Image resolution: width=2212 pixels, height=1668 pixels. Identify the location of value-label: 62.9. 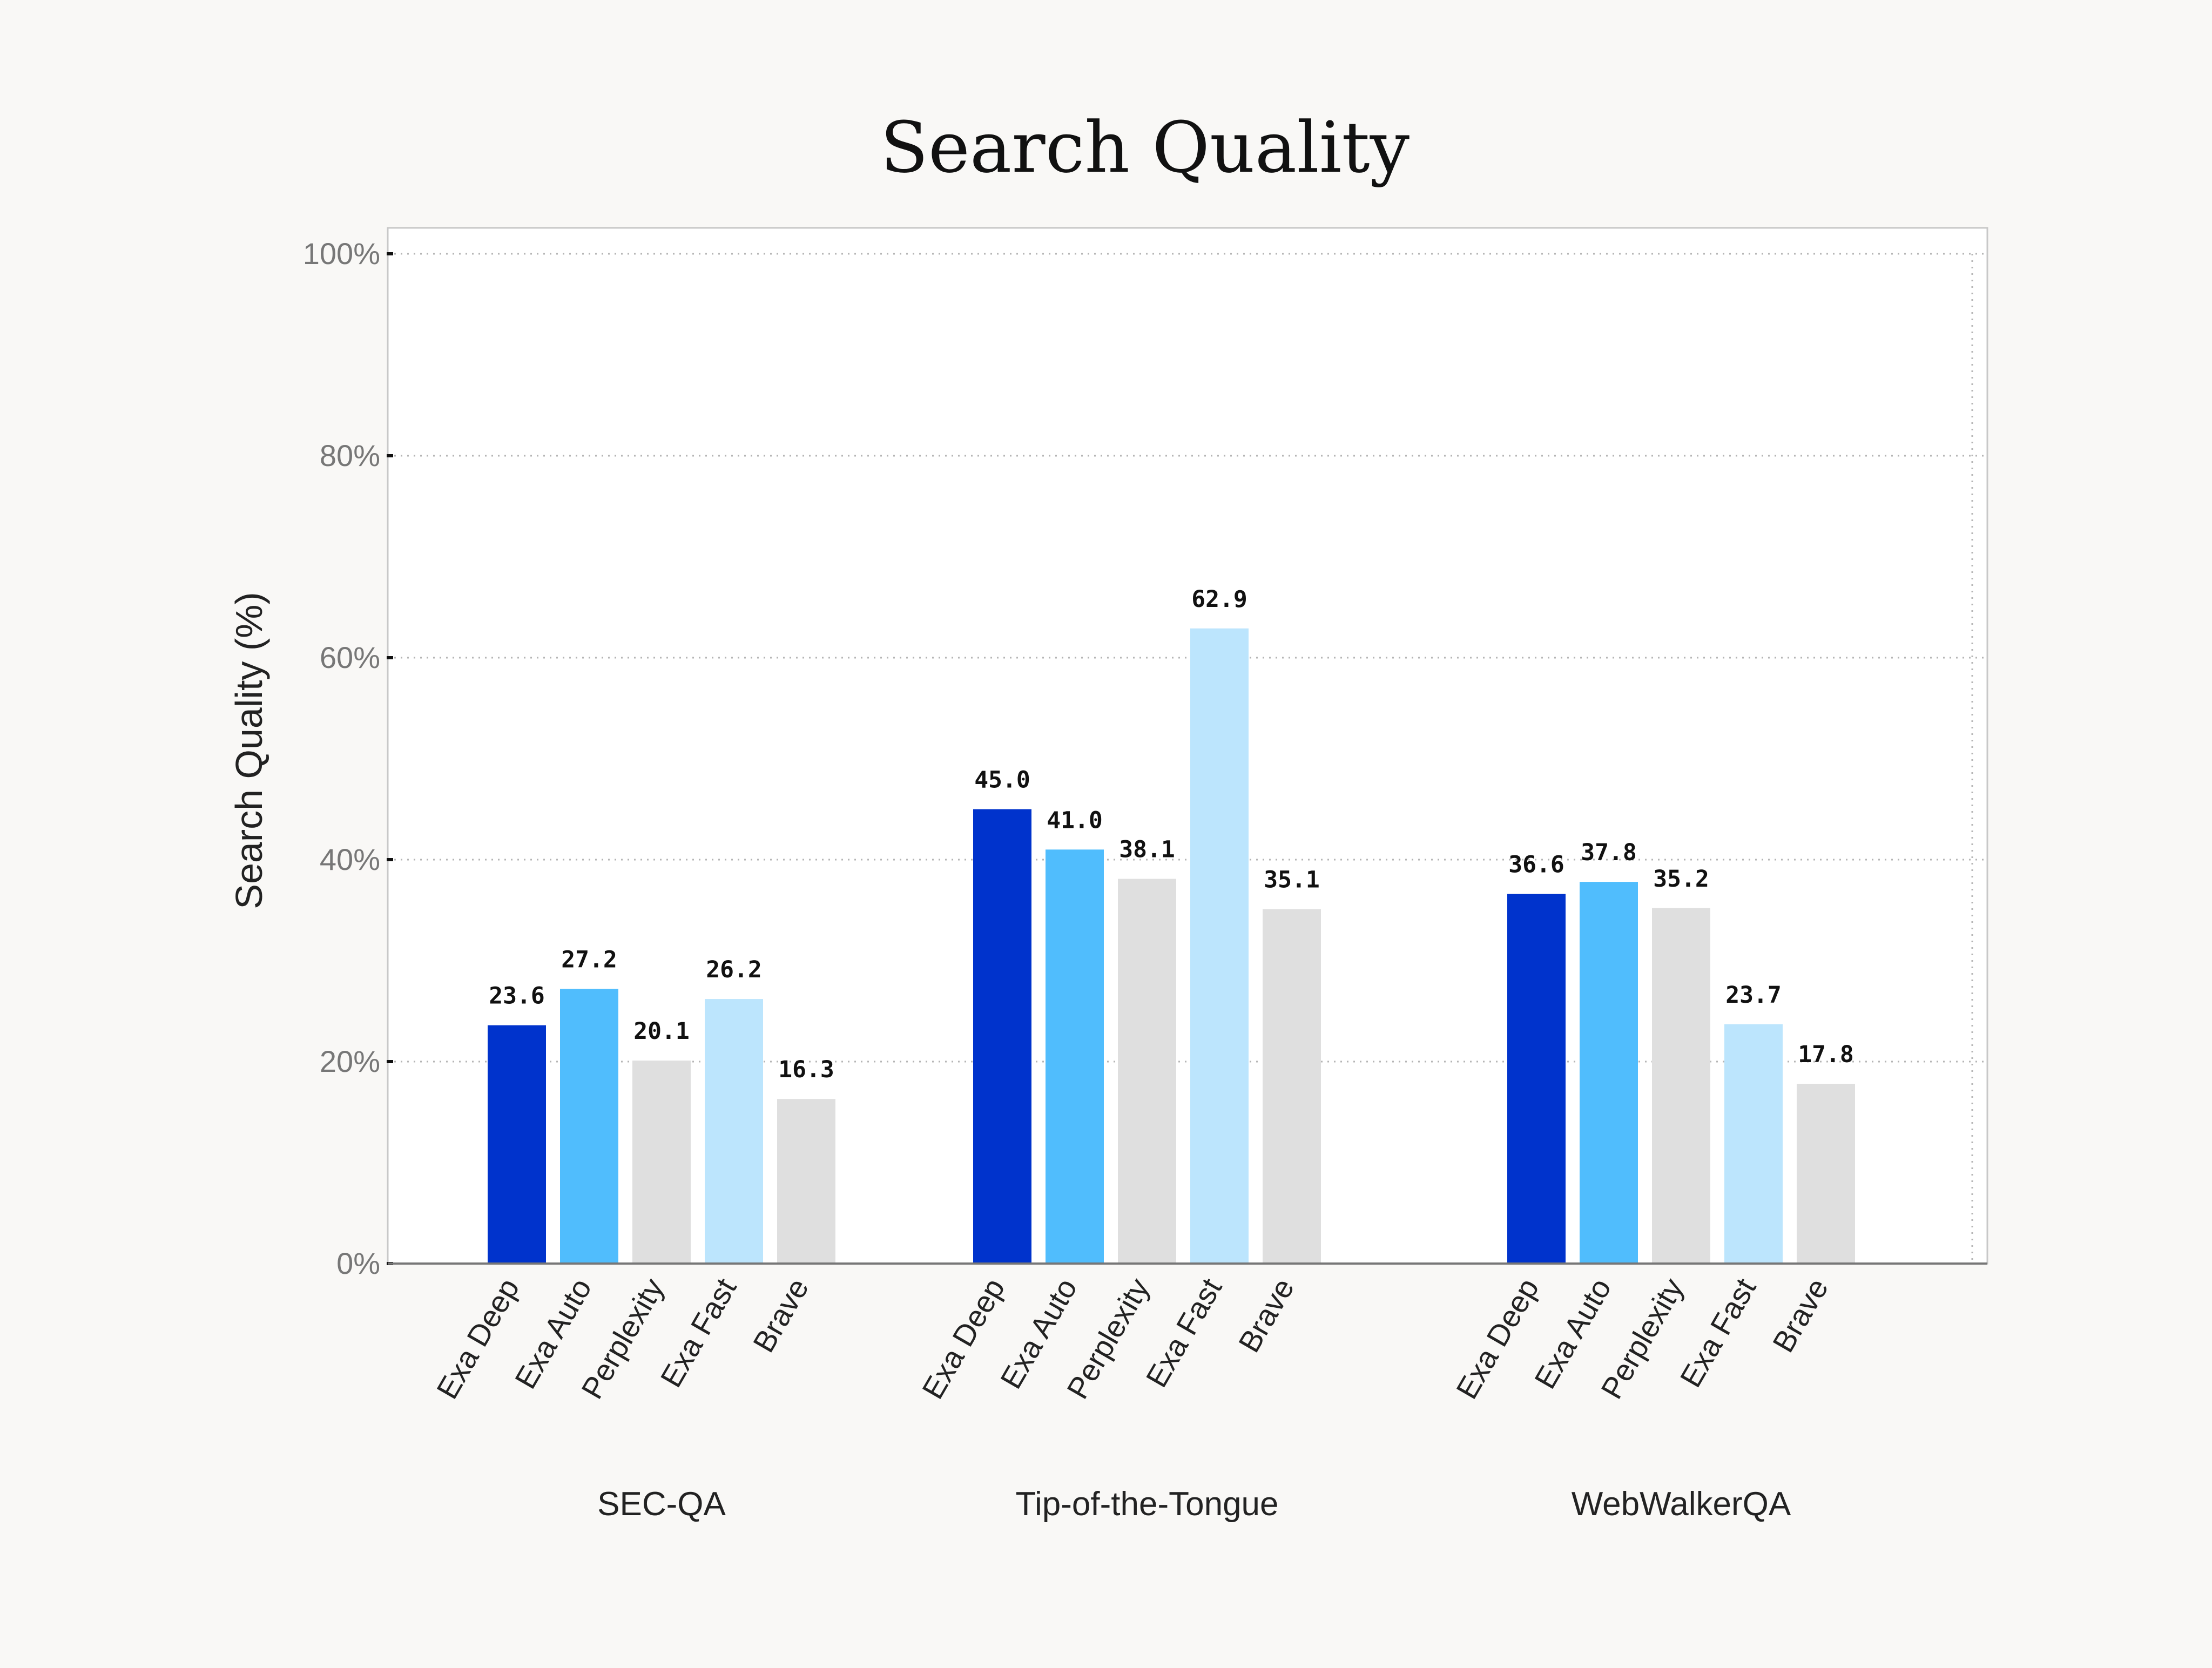
(1219, 599).